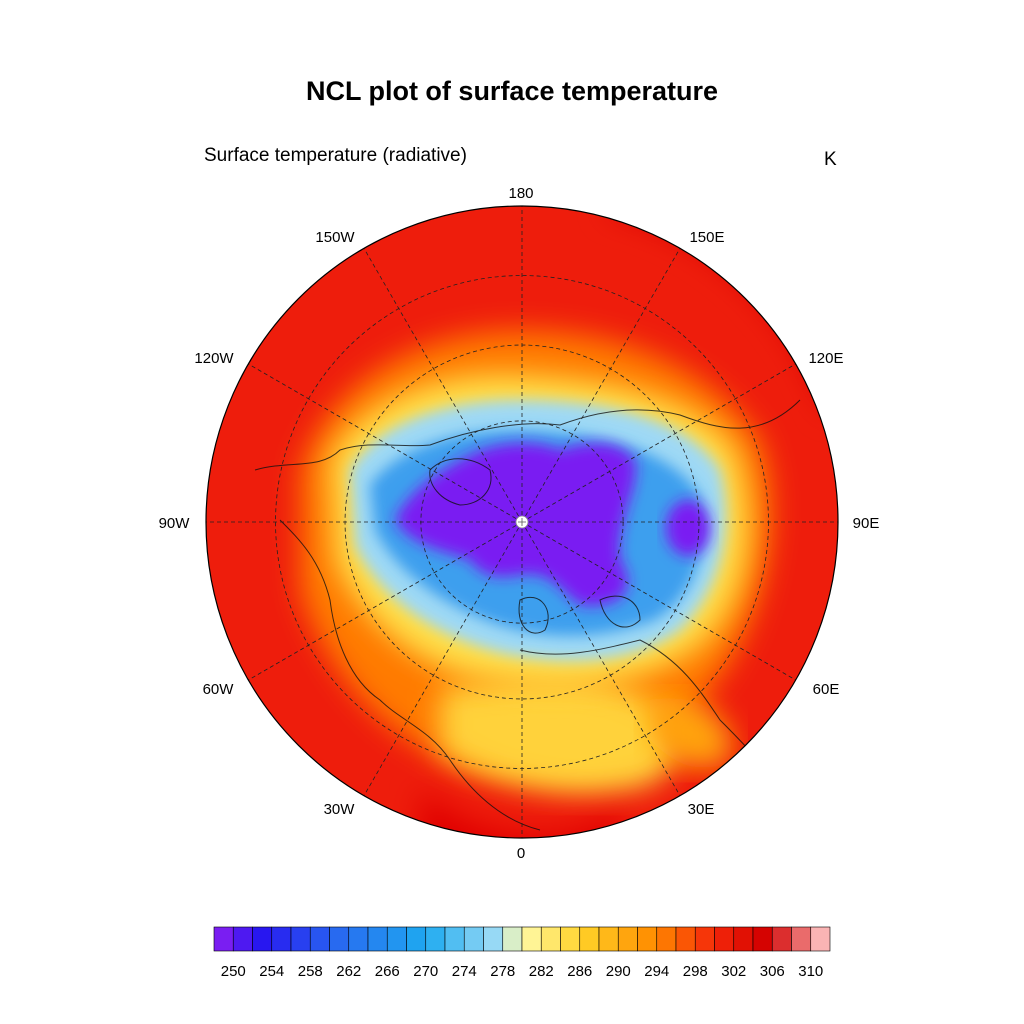  What do you see at coordinates (695, 971) in the screenshot?
I see `colorbar-tick-label: 298` at bounding box center [695, 971].